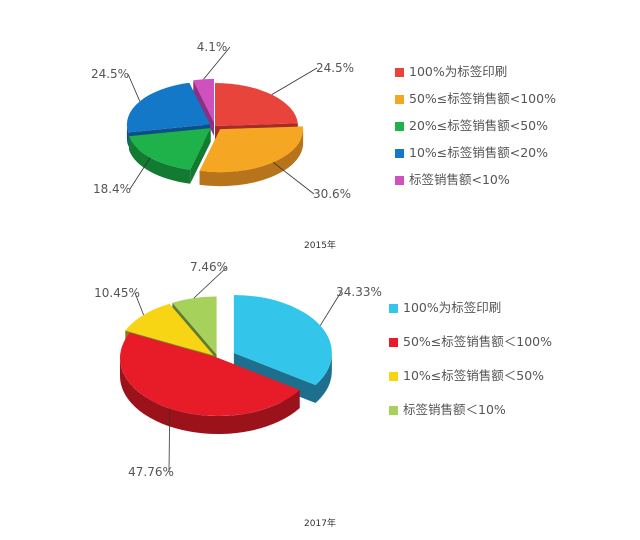 This screenshot has width=640, height=540. I want to click on legend-label-1: 50%≤标签销售额<100%, so click(482, 98).